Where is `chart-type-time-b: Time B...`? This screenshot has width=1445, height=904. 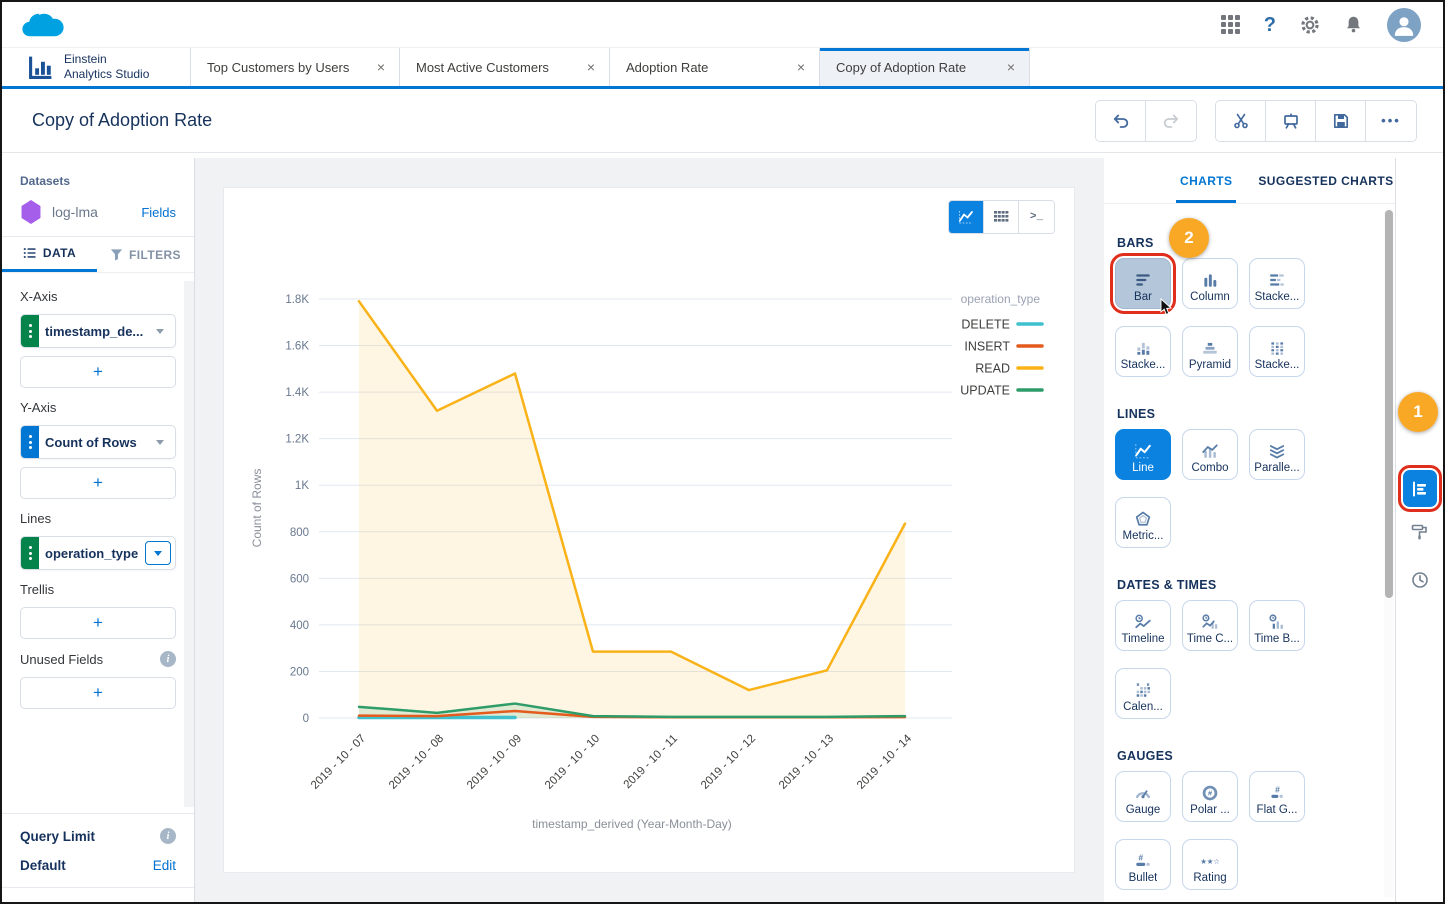
chart-type-time-b: Time B... is located at coordinates (1277, 625).